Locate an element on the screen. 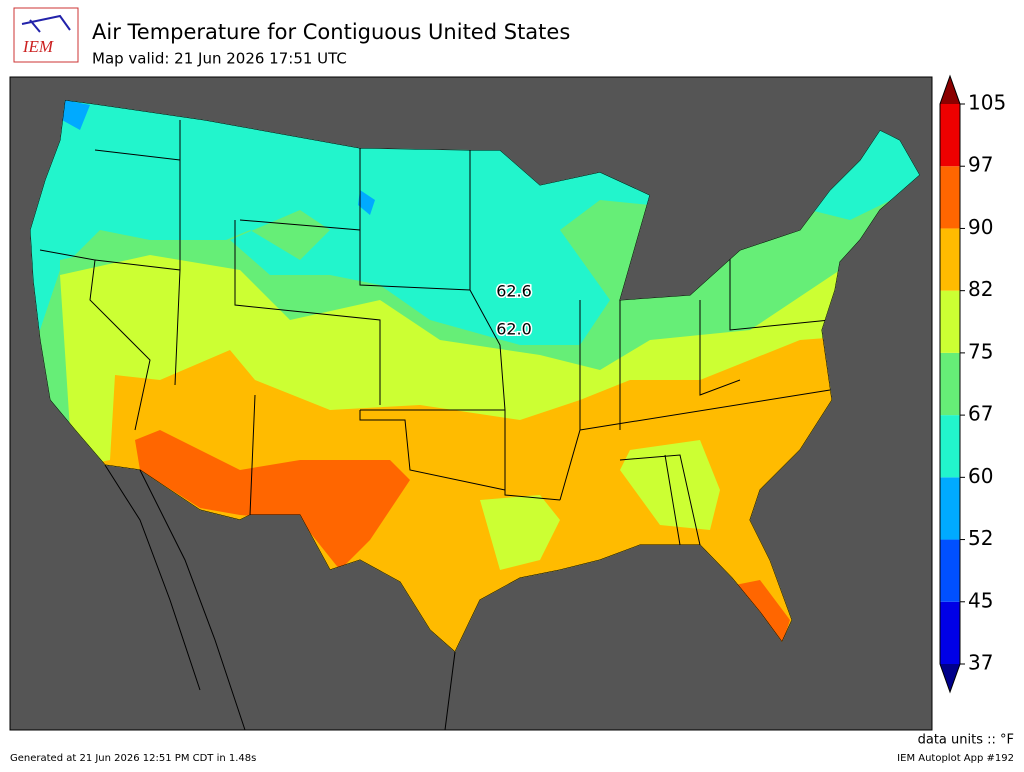  contour-label: 62.0 is located at coordinates (514, 329).